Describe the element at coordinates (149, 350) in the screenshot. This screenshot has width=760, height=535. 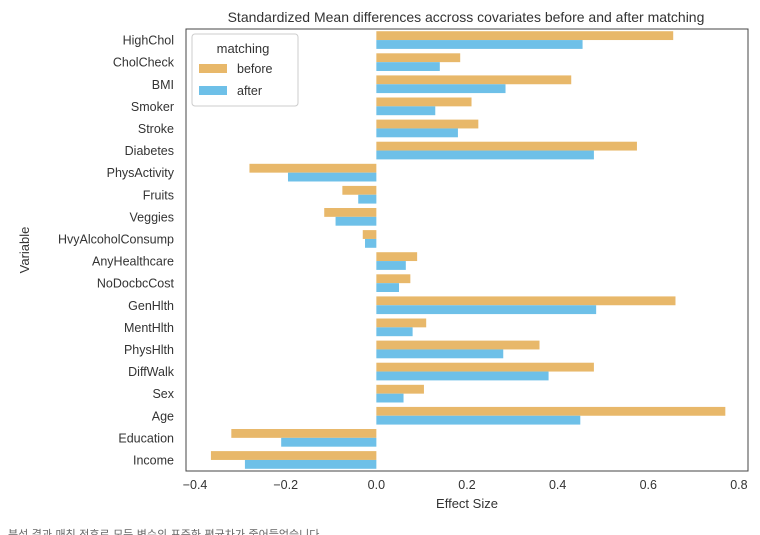
I see `y-tick-label: PhysHlth` at that location.